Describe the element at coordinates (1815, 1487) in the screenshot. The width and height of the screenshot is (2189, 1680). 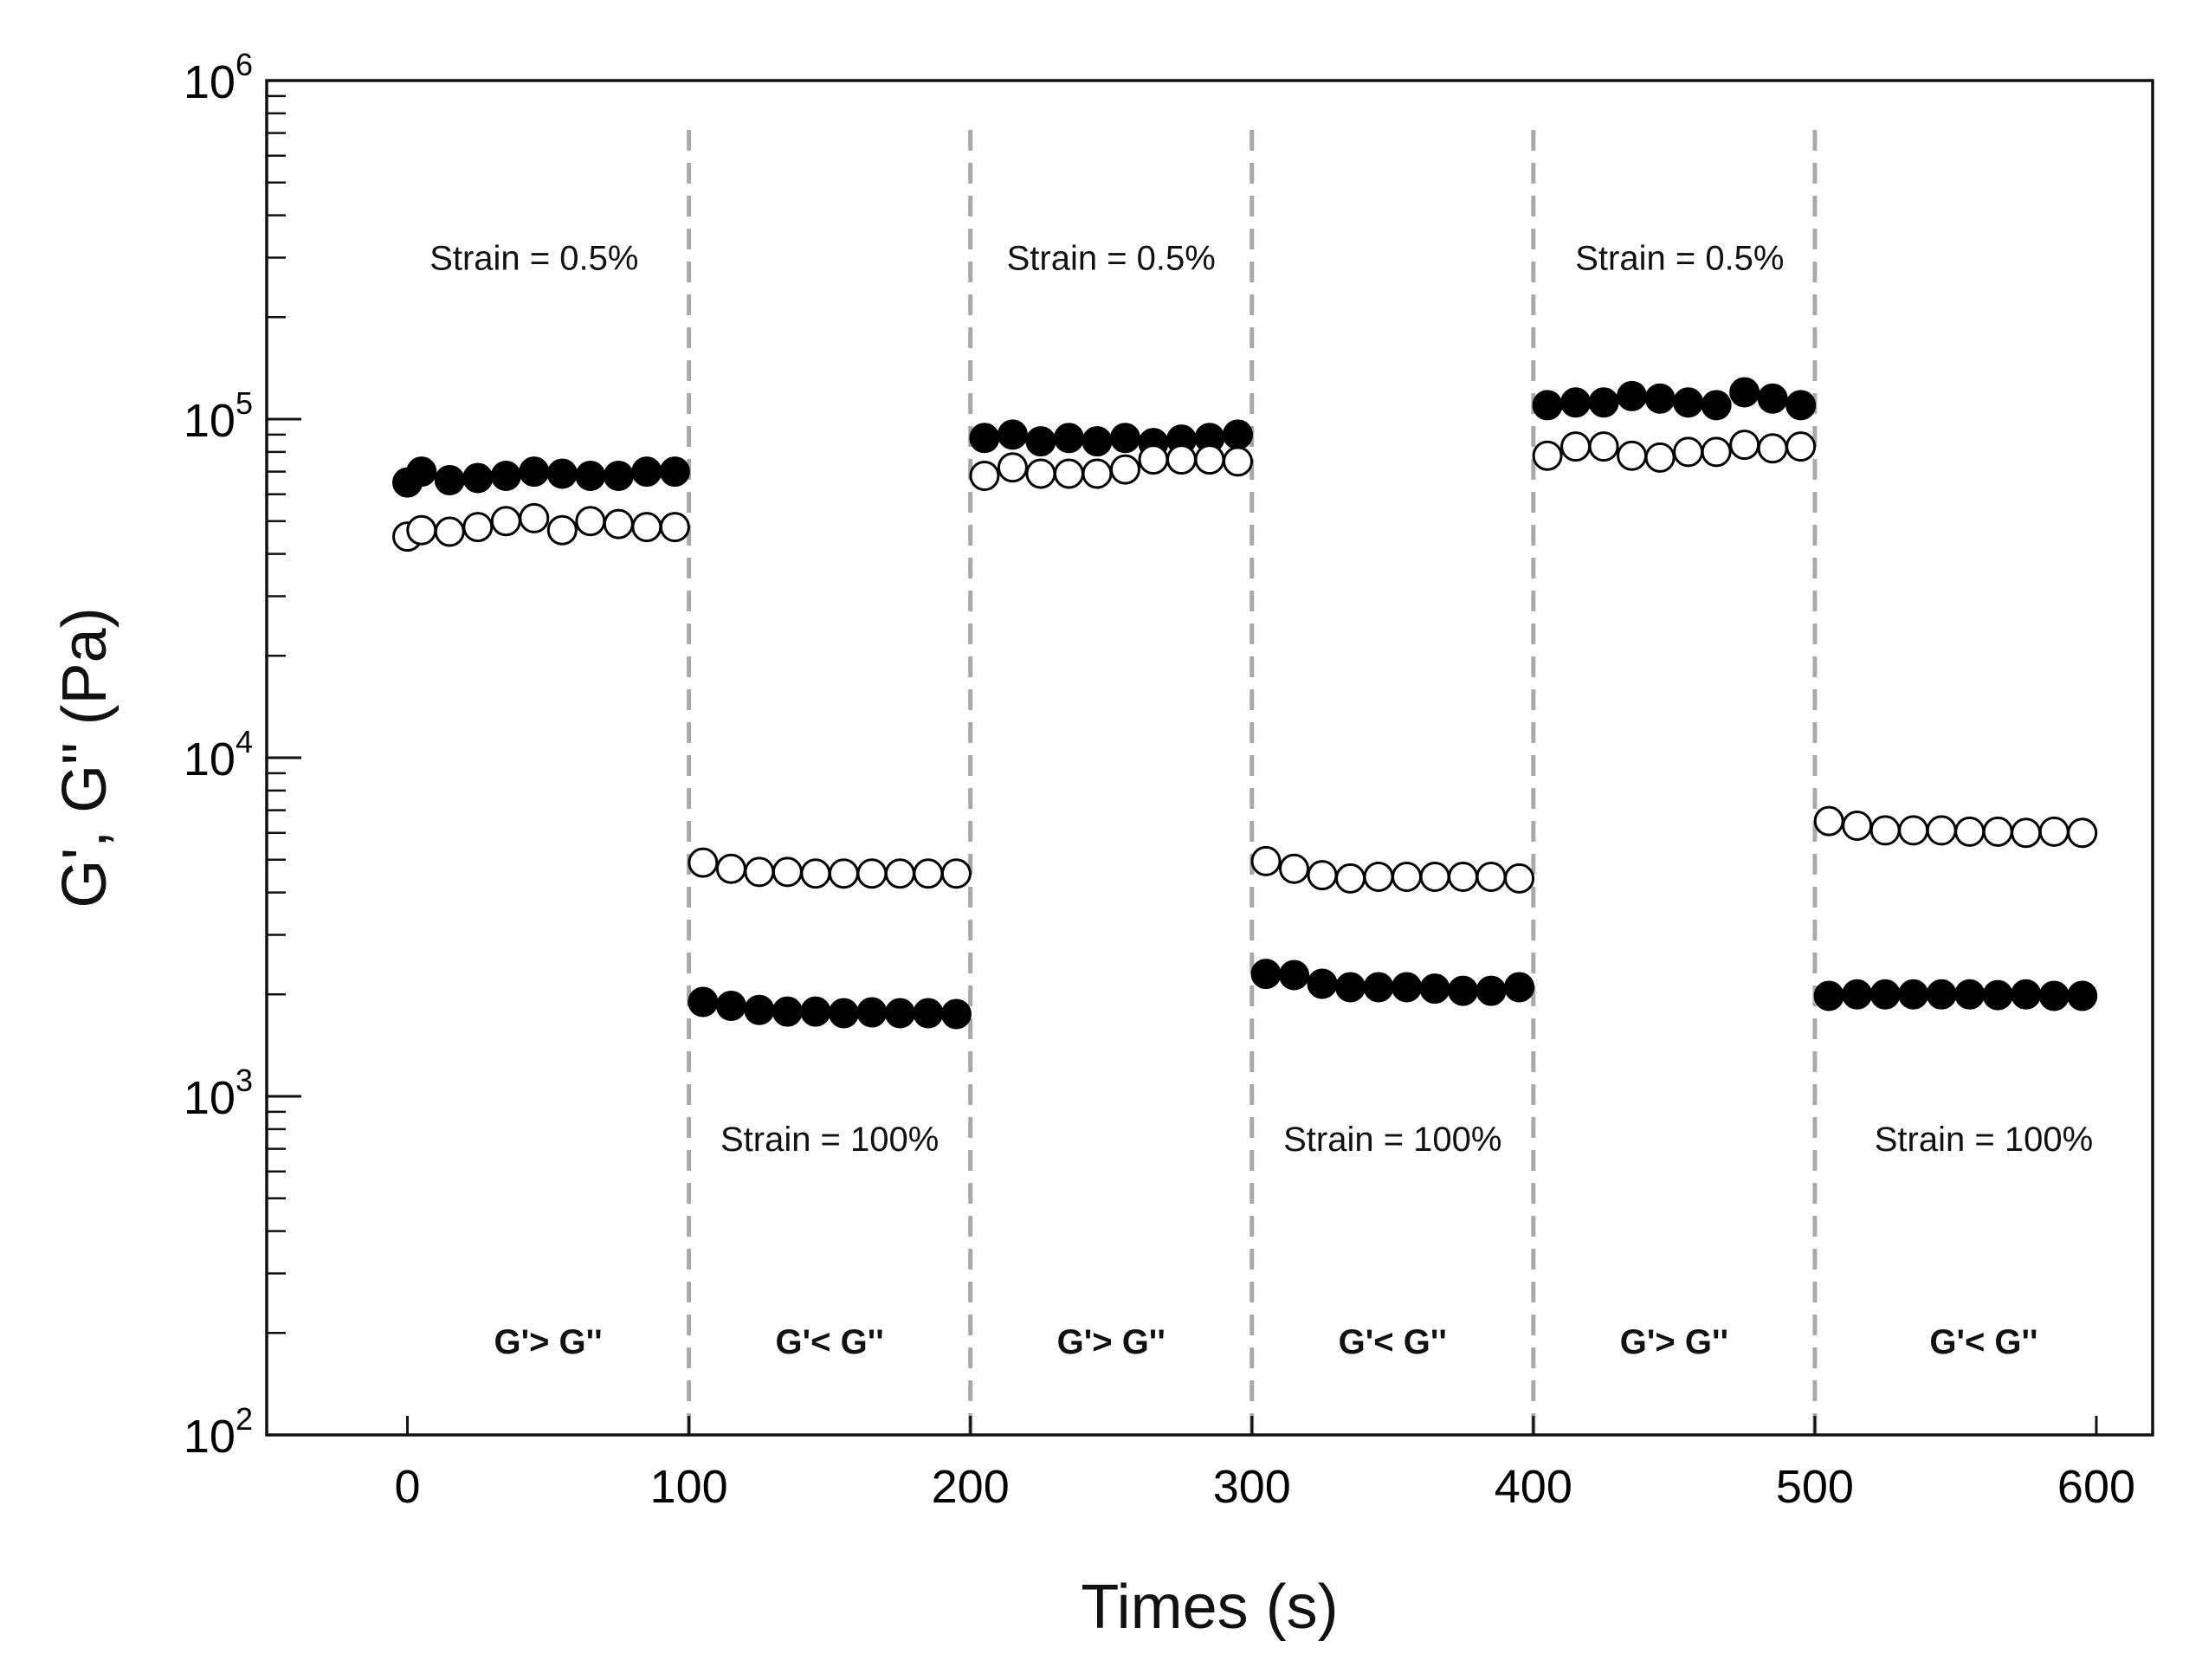
I see `x-tick-label: 500` at that location.